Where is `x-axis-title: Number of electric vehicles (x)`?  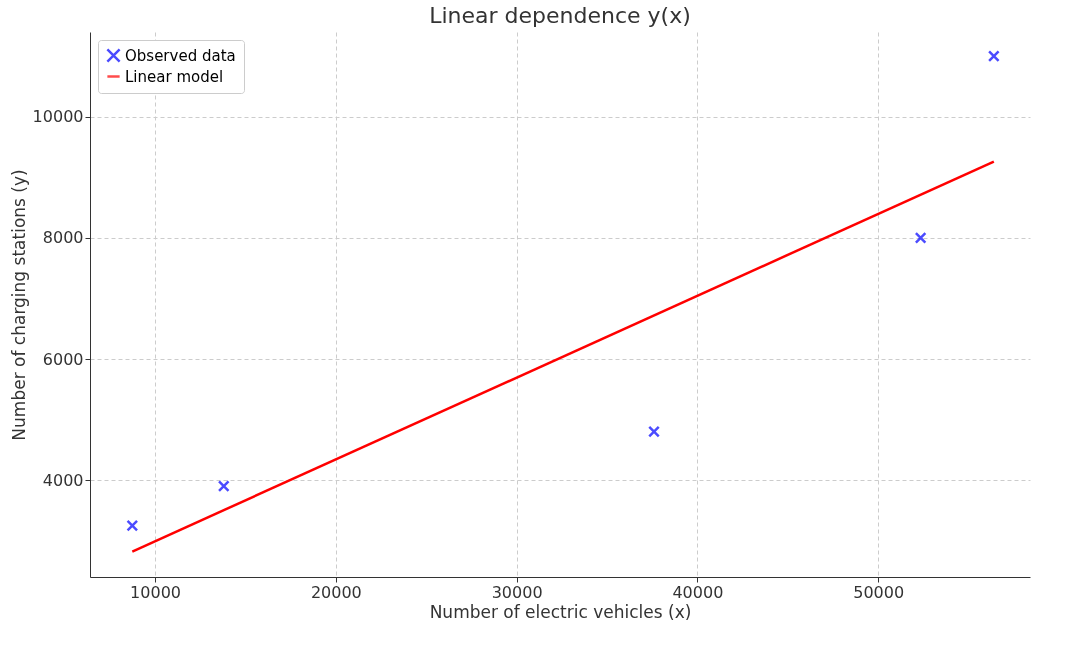 x-axis-title: Number of electric vehicles (x) is located at coordinates (560, 611).